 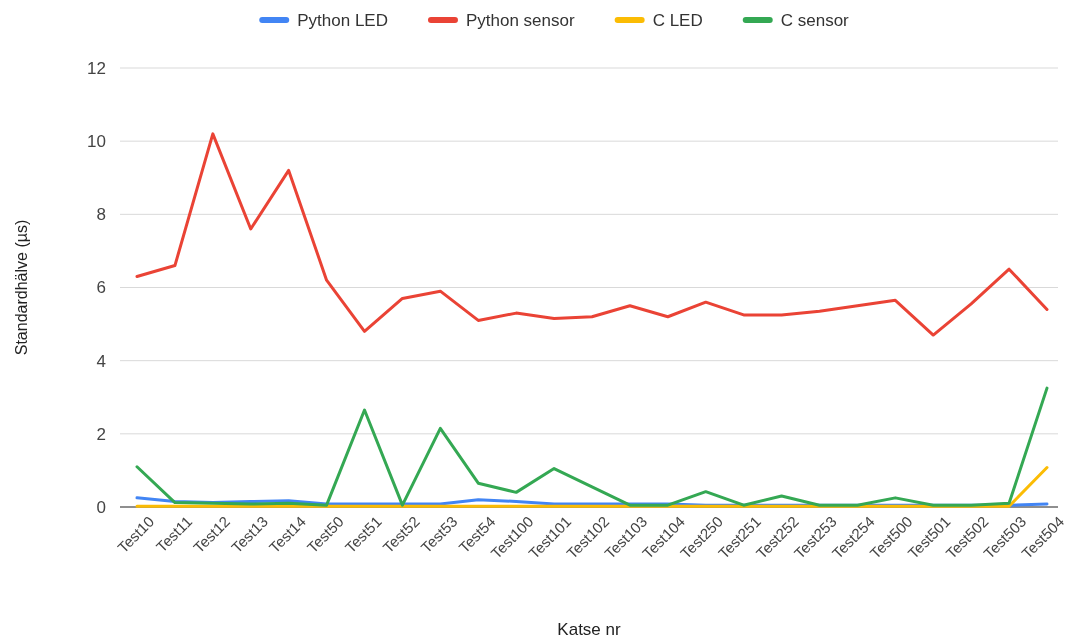 I want to click on legend-label: Python sensor, so click(x=520, y=20).